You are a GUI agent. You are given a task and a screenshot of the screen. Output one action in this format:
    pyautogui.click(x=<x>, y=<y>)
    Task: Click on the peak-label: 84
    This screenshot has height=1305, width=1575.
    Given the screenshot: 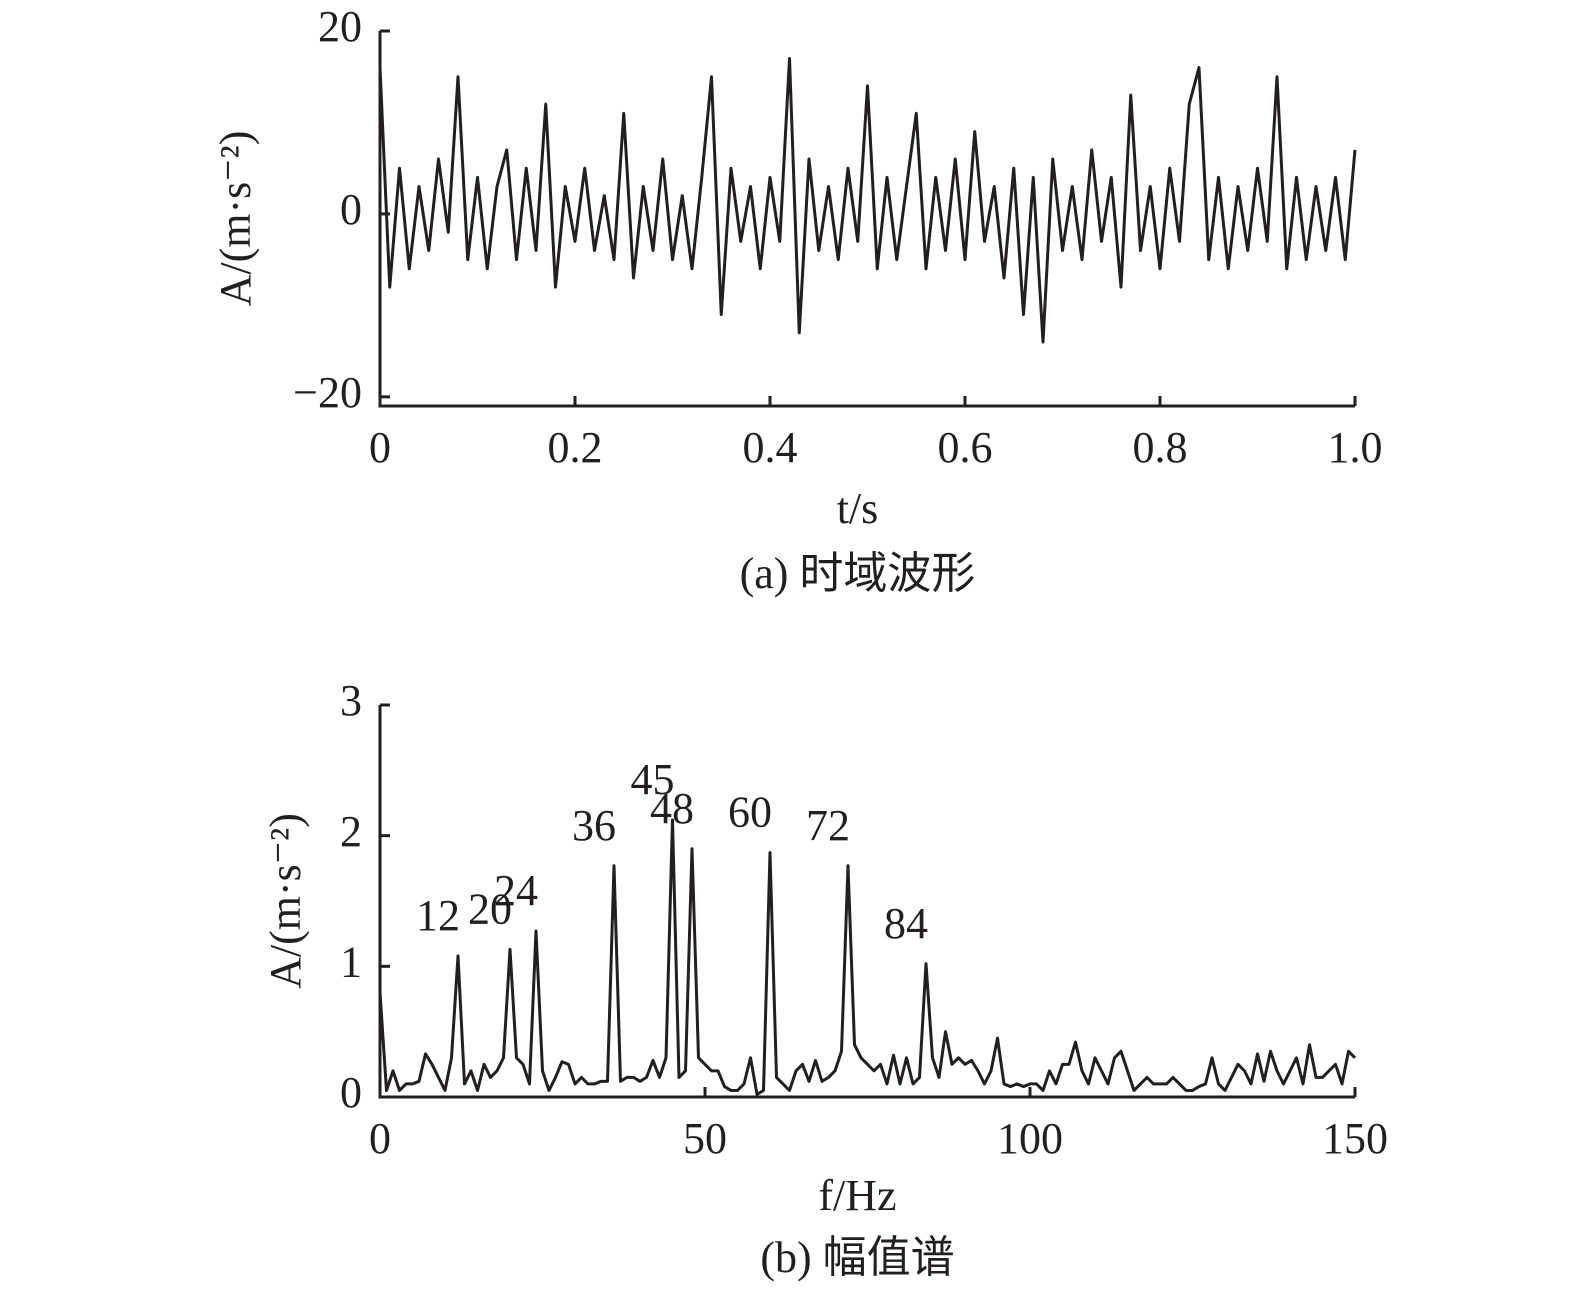 What is the action you would take?
    pyautogui.click(x=906, y=923)
    